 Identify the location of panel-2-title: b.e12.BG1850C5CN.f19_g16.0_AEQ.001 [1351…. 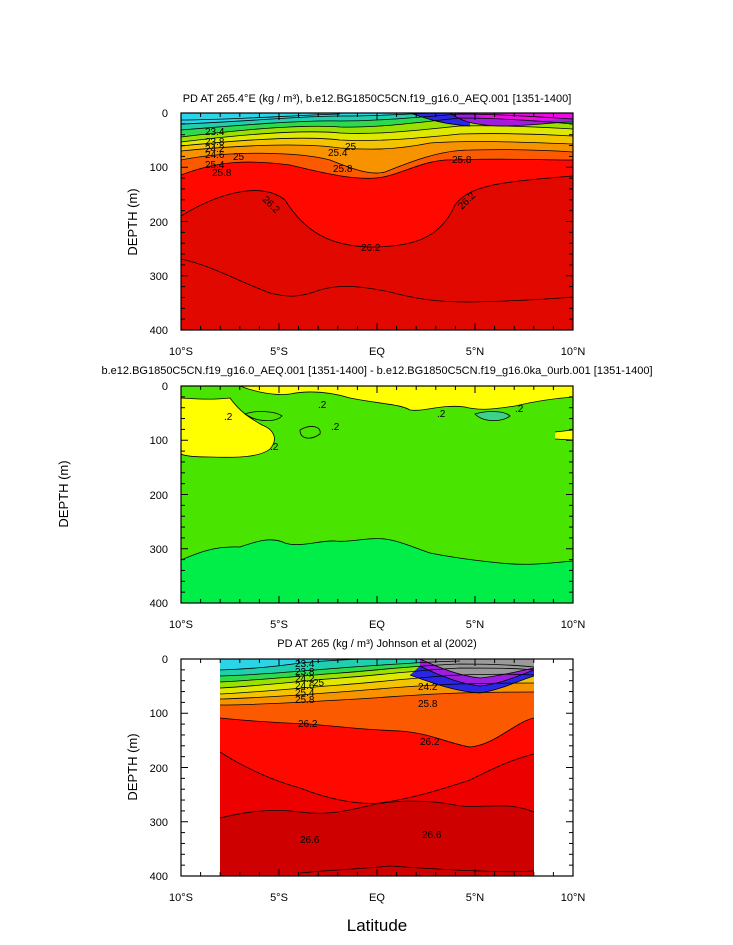
(376, 371).